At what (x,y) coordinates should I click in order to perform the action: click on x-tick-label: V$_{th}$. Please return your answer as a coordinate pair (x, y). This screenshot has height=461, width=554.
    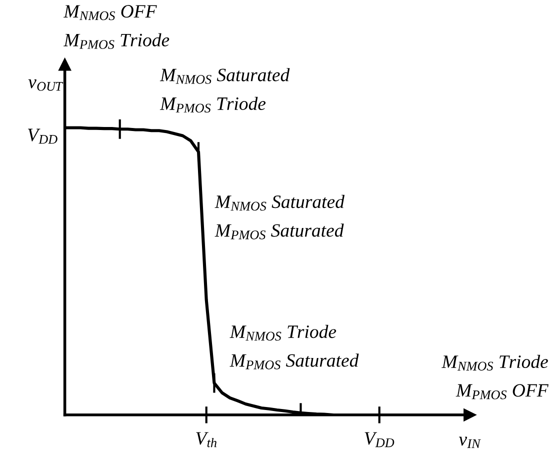
    Looking at the image, I should click on (206, 440).